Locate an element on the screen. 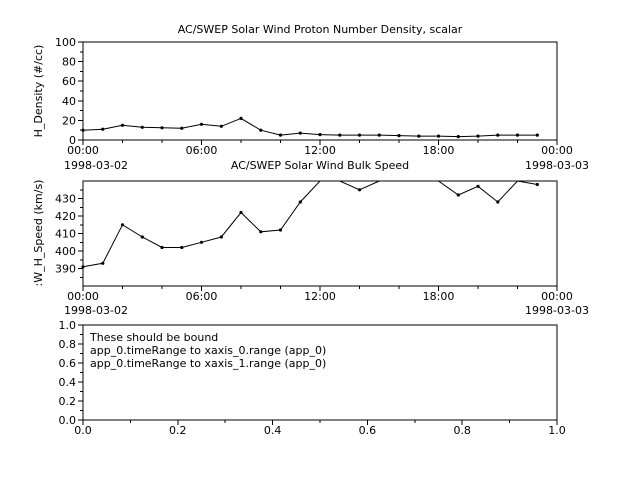 This screenshot has width=640, height=480. y-tick-label: 420 is located at coordinates (65, 216).